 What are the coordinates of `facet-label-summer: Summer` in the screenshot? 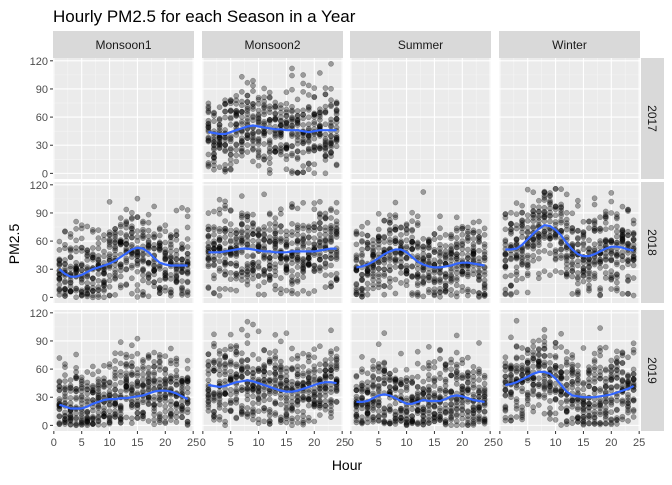 It's located at (420, 45).